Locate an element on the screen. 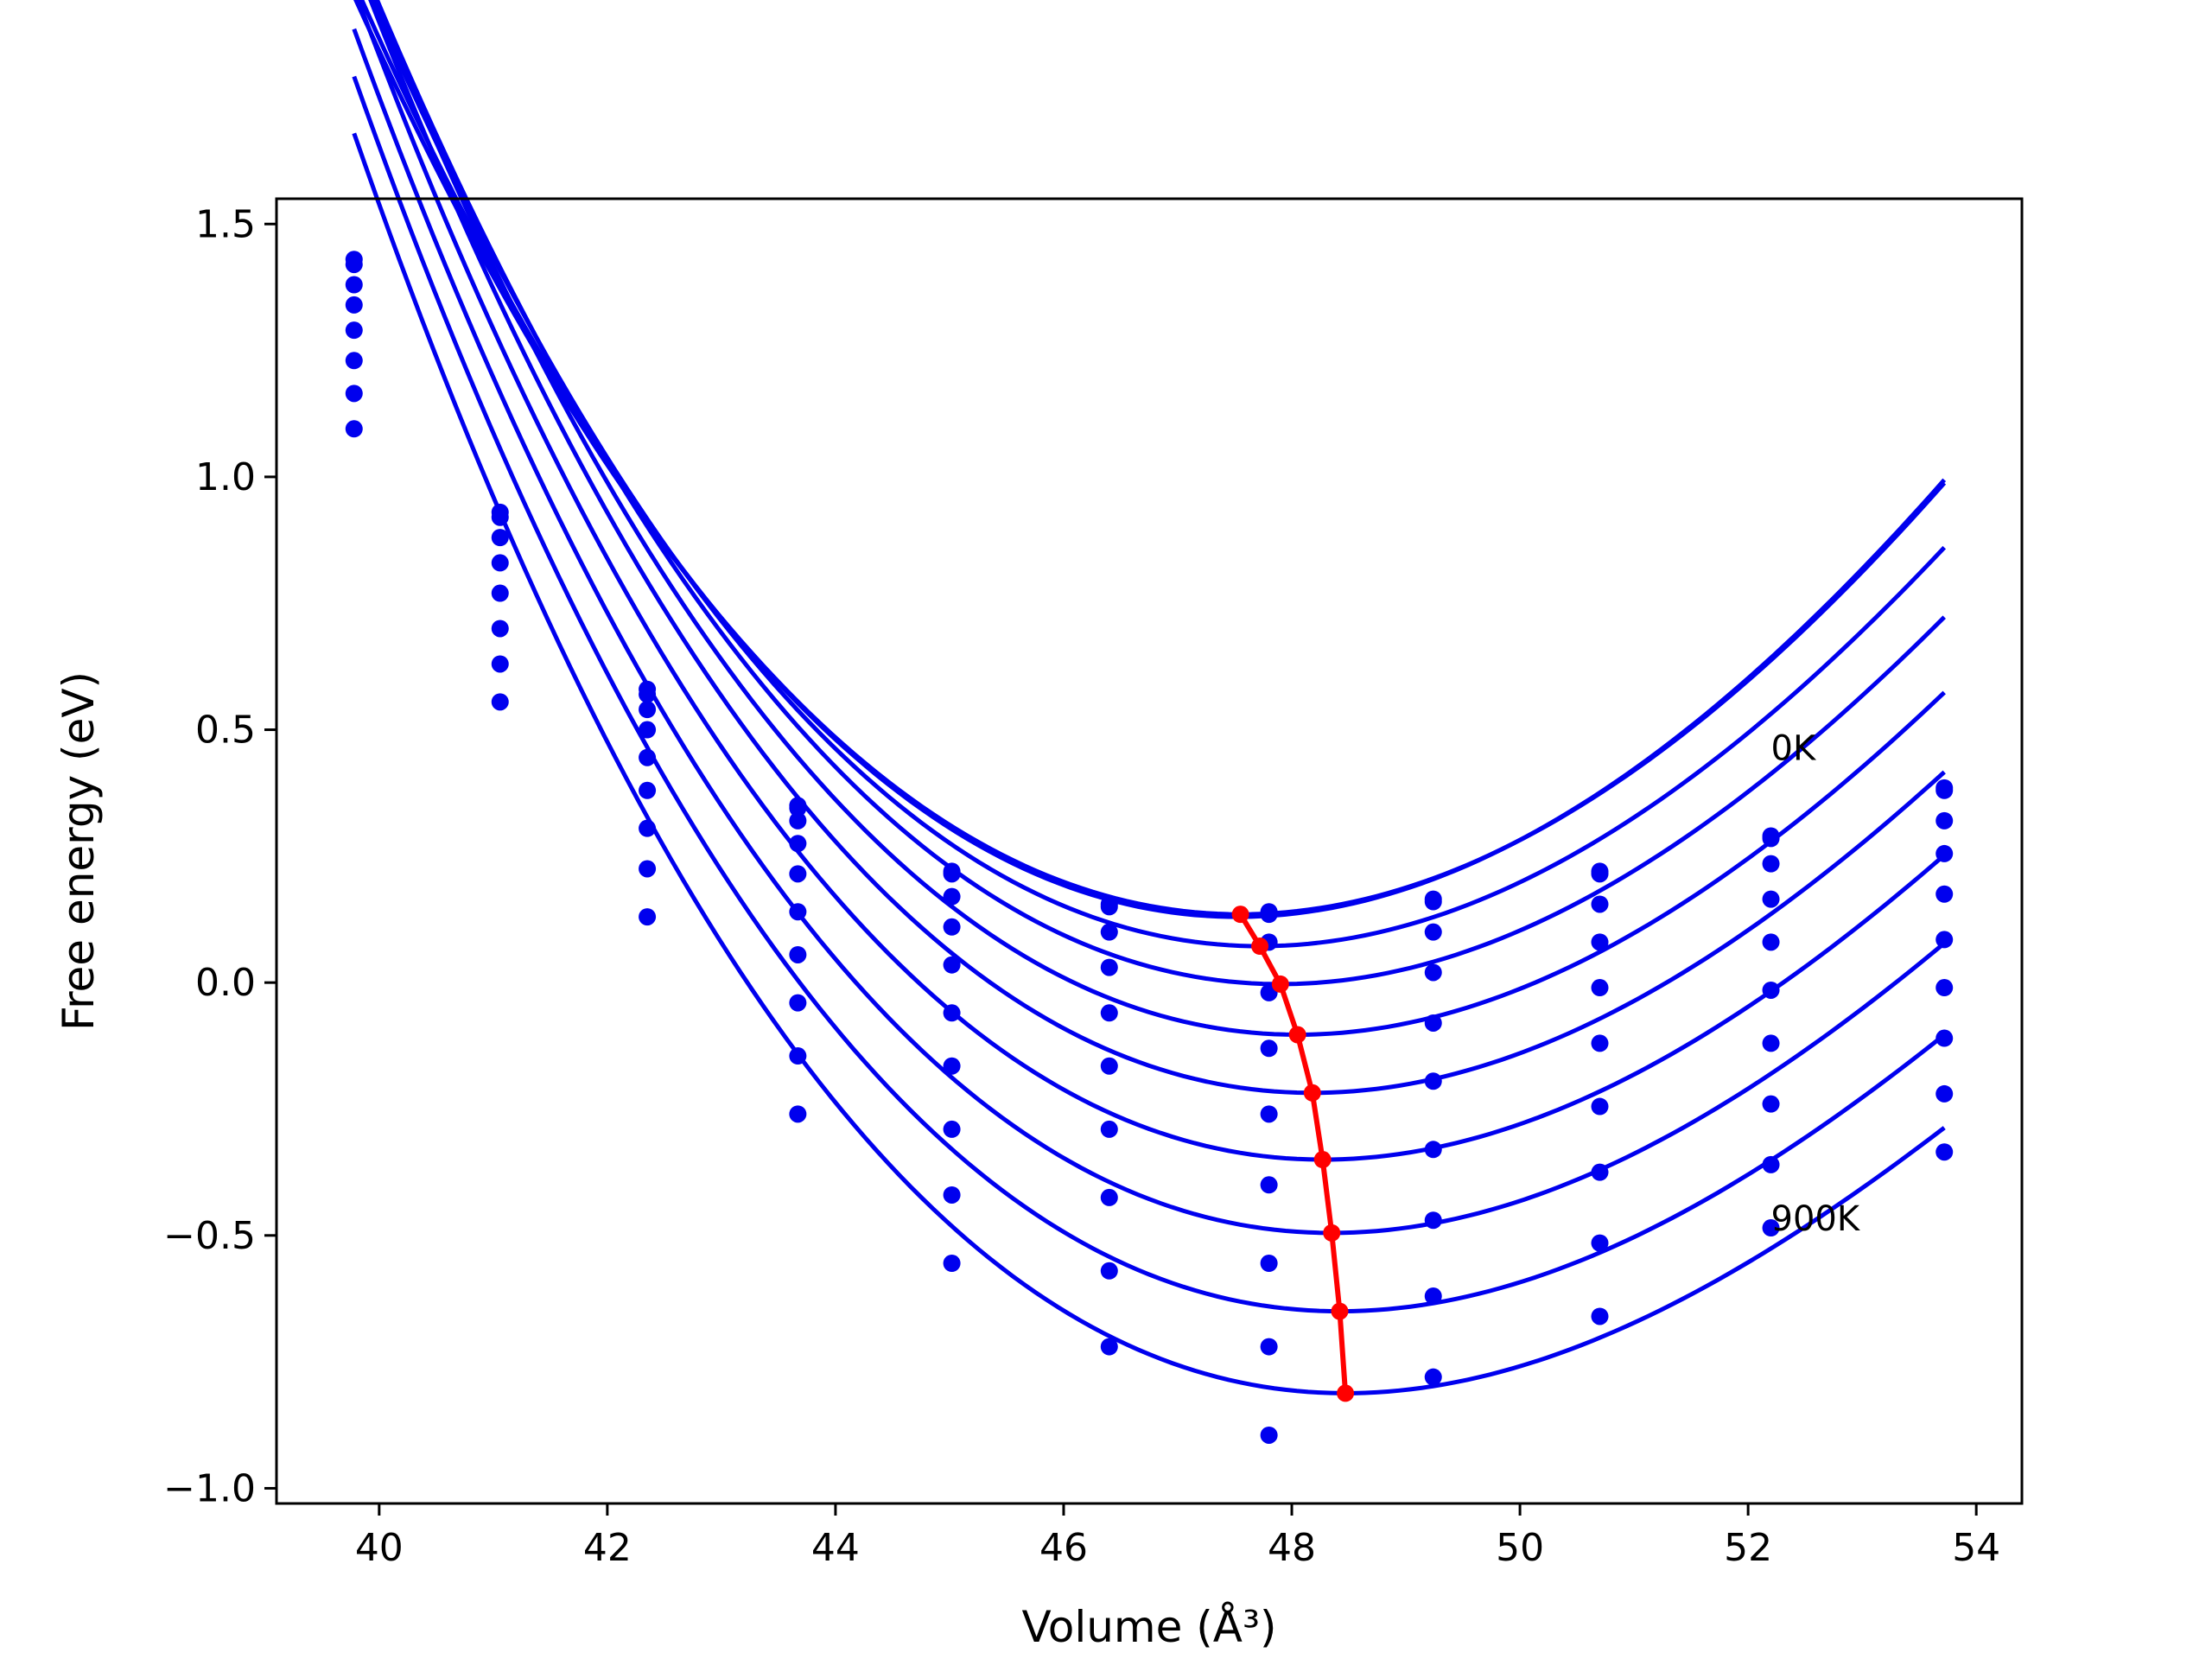 The height and width of the screenshot is (1659, 2212). y-axis-ticks: −1.0 −0.5 0.0 0.5 1.0 1.5 is located at coordinates (219, 856).